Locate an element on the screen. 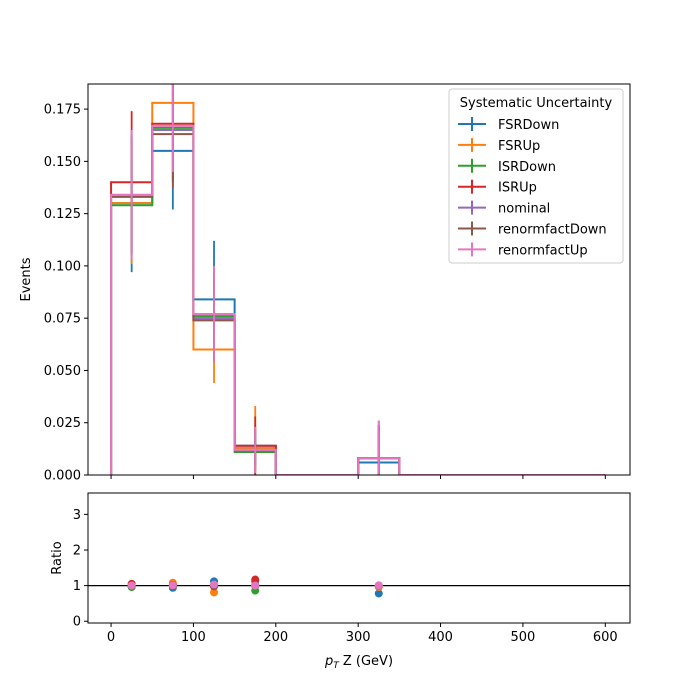 The width and height of the screenshot is (700, 700). ratio-x-tick-label: 100 is located at coordinates (193, 637).